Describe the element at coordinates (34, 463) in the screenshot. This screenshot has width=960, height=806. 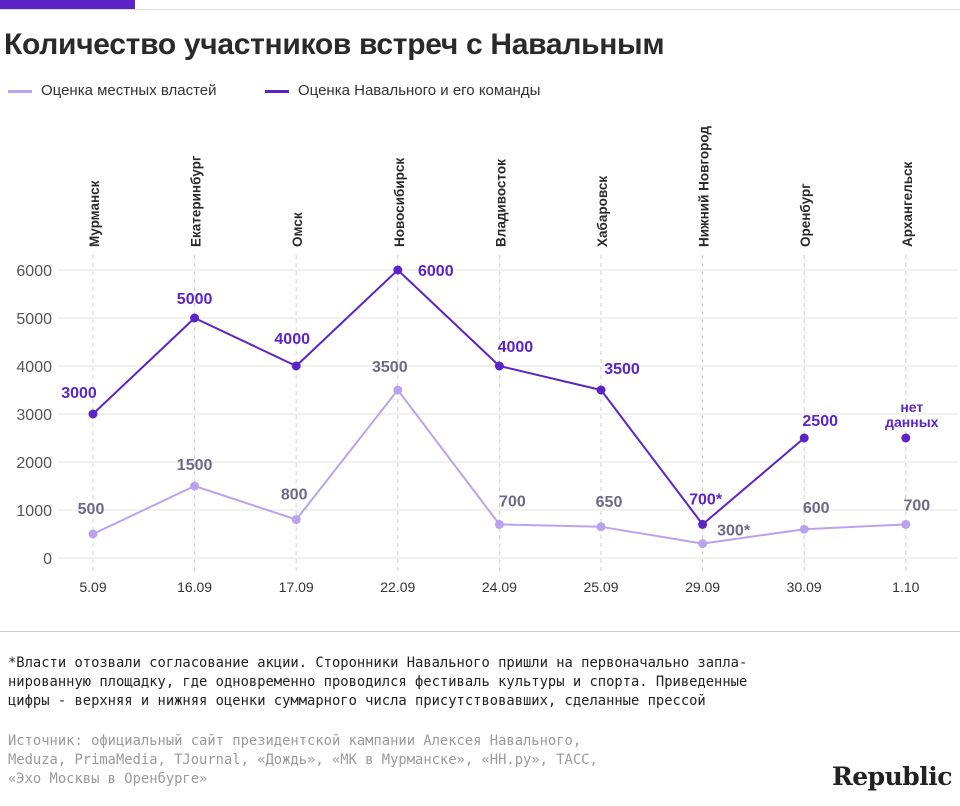
I see `y-tick-label: 2000` at that location.